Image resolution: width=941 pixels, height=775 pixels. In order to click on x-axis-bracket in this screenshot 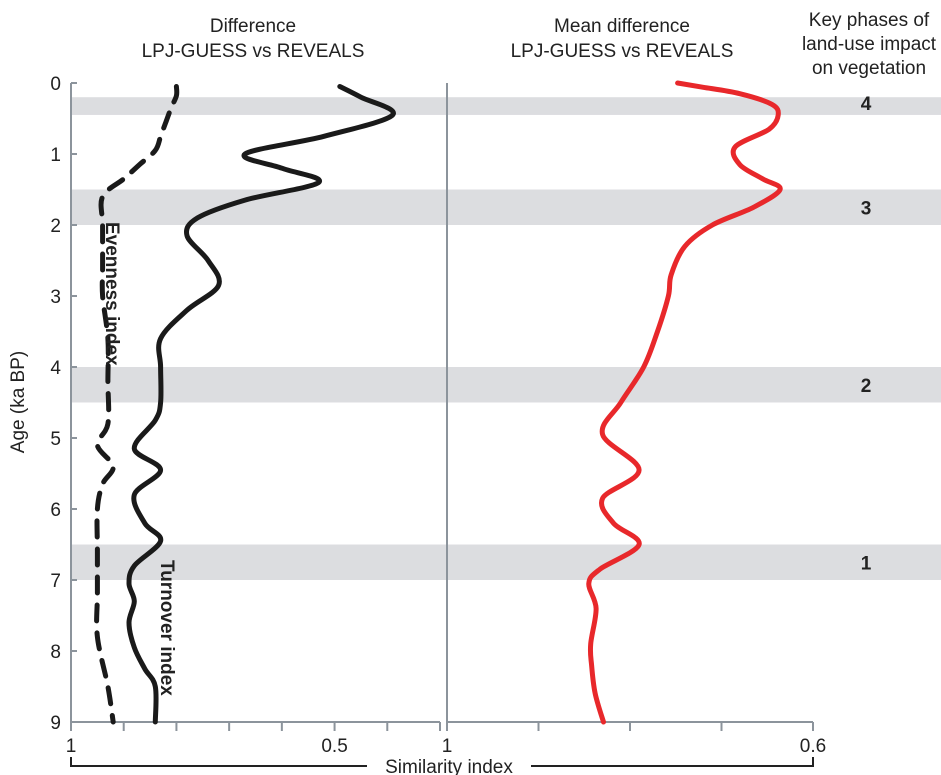, I will do `click(442, 762)`.